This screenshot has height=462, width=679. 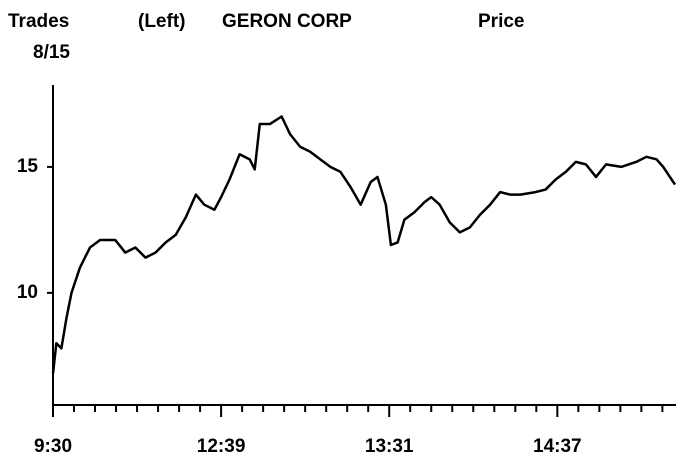 I want to click on x-tick-label: 13:31, so click(x=389, y=446).